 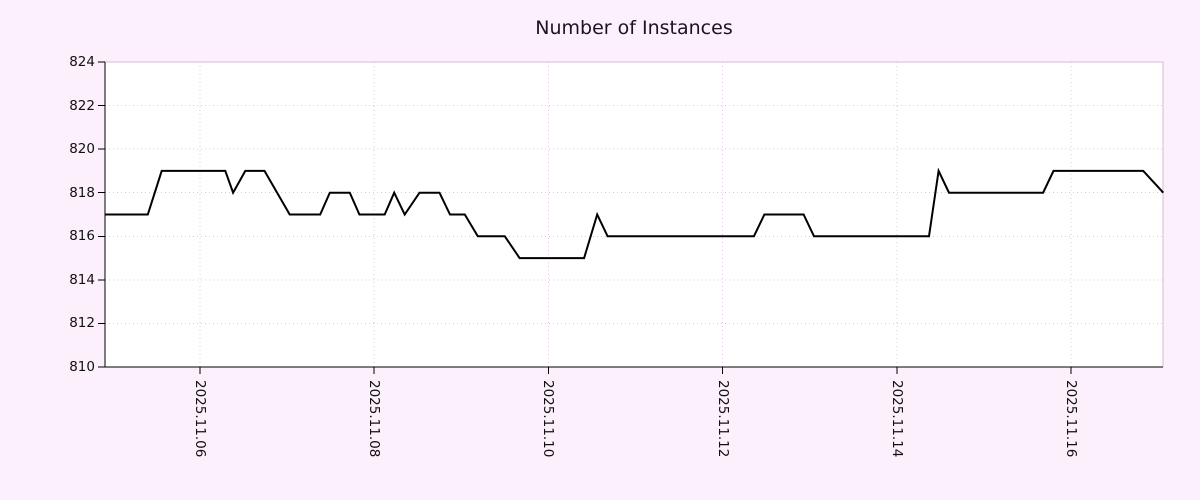 I want to click on y-tick-label: 812, so click(x=82, y=323).